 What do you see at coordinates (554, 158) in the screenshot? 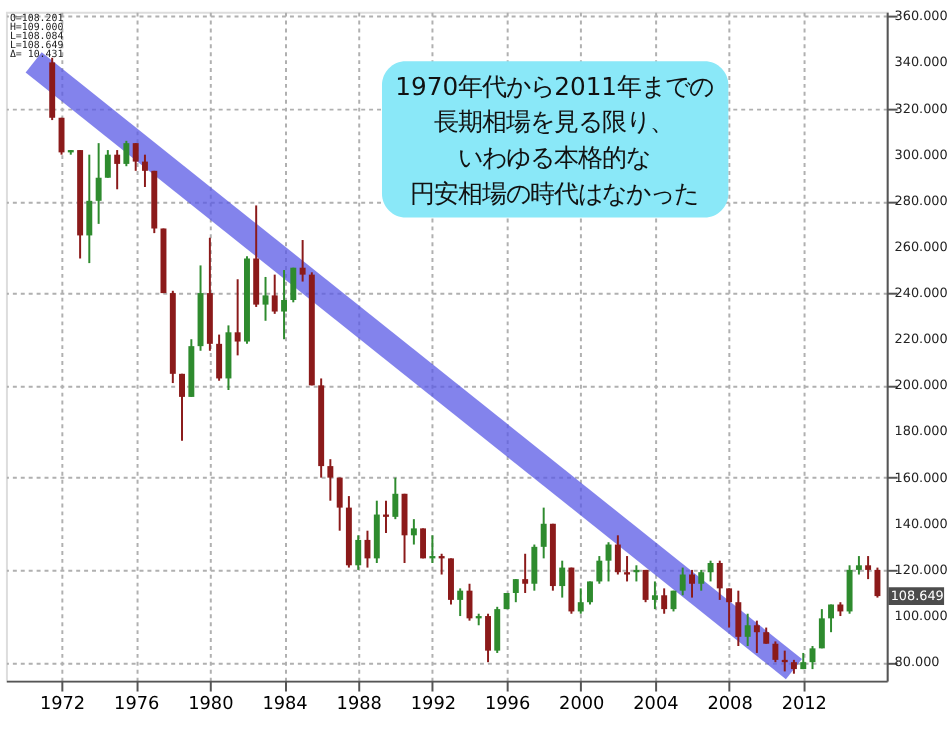
I see `annotation: いわゆる本格的な` at bounding box center [554, 158].